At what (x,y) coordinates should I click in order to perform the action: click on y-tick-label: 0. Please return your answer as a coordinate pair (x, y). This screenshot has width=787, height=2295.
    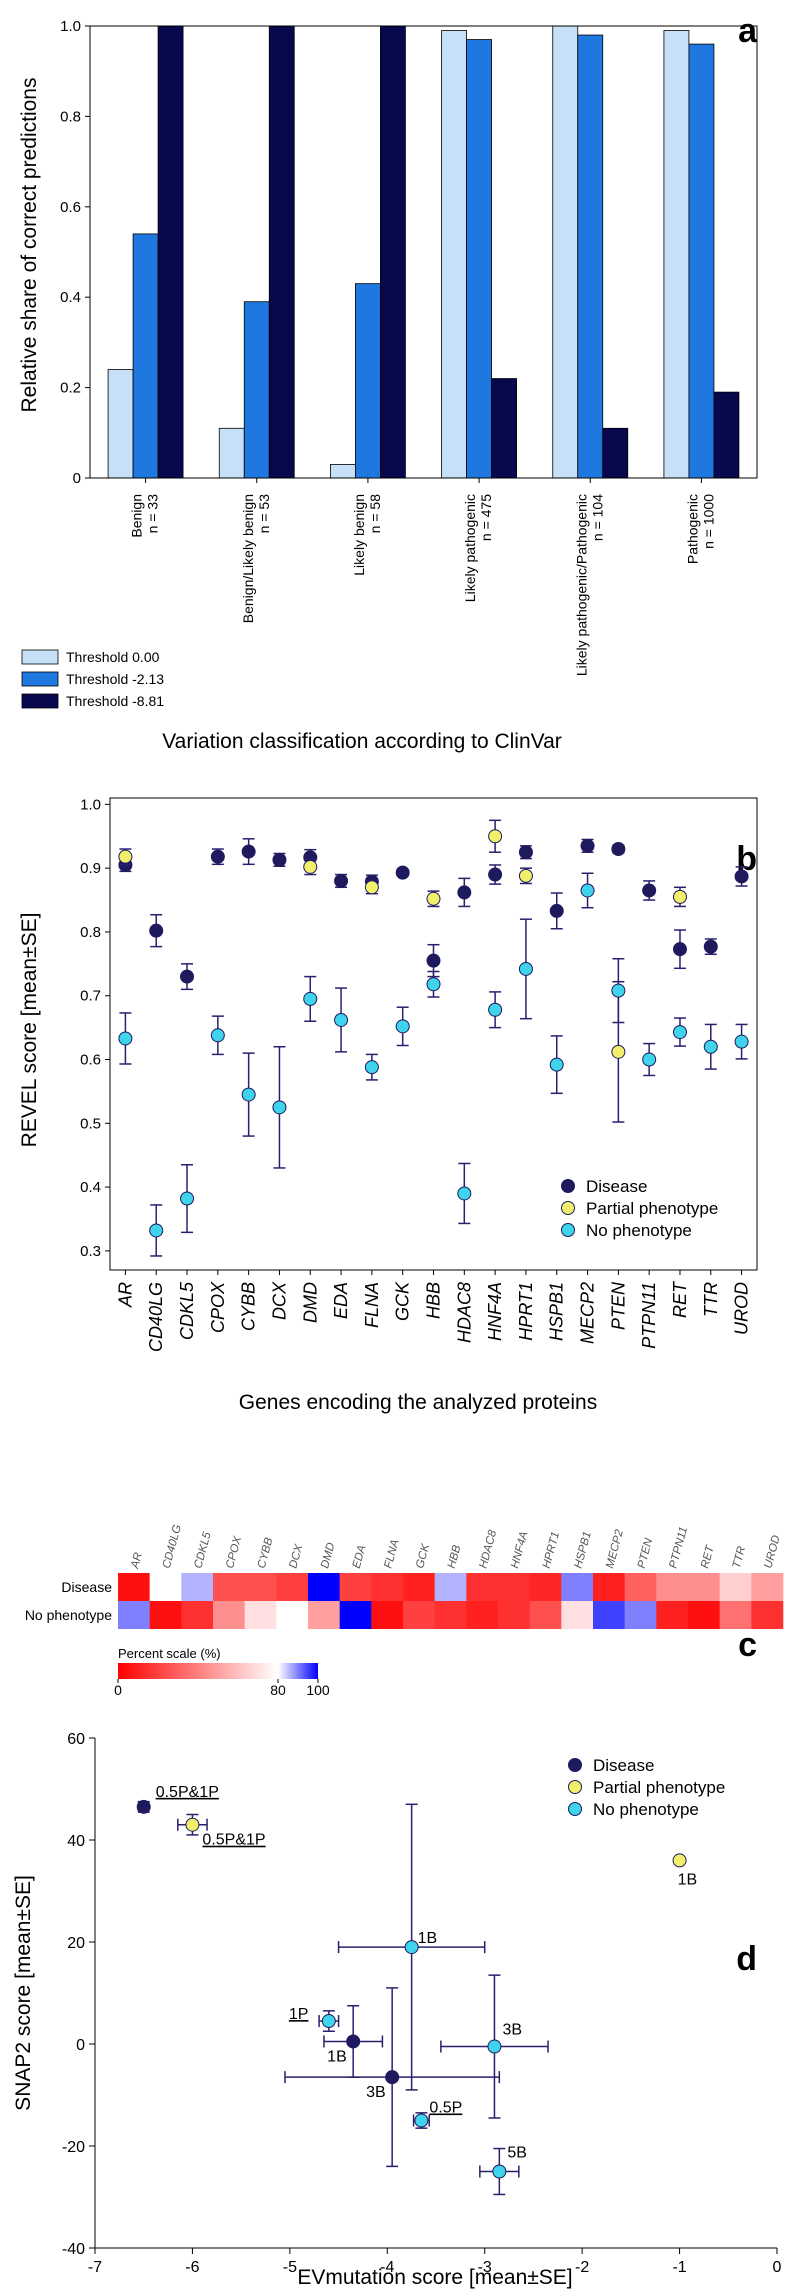
    Looking at the image, I should click on (77, 478).